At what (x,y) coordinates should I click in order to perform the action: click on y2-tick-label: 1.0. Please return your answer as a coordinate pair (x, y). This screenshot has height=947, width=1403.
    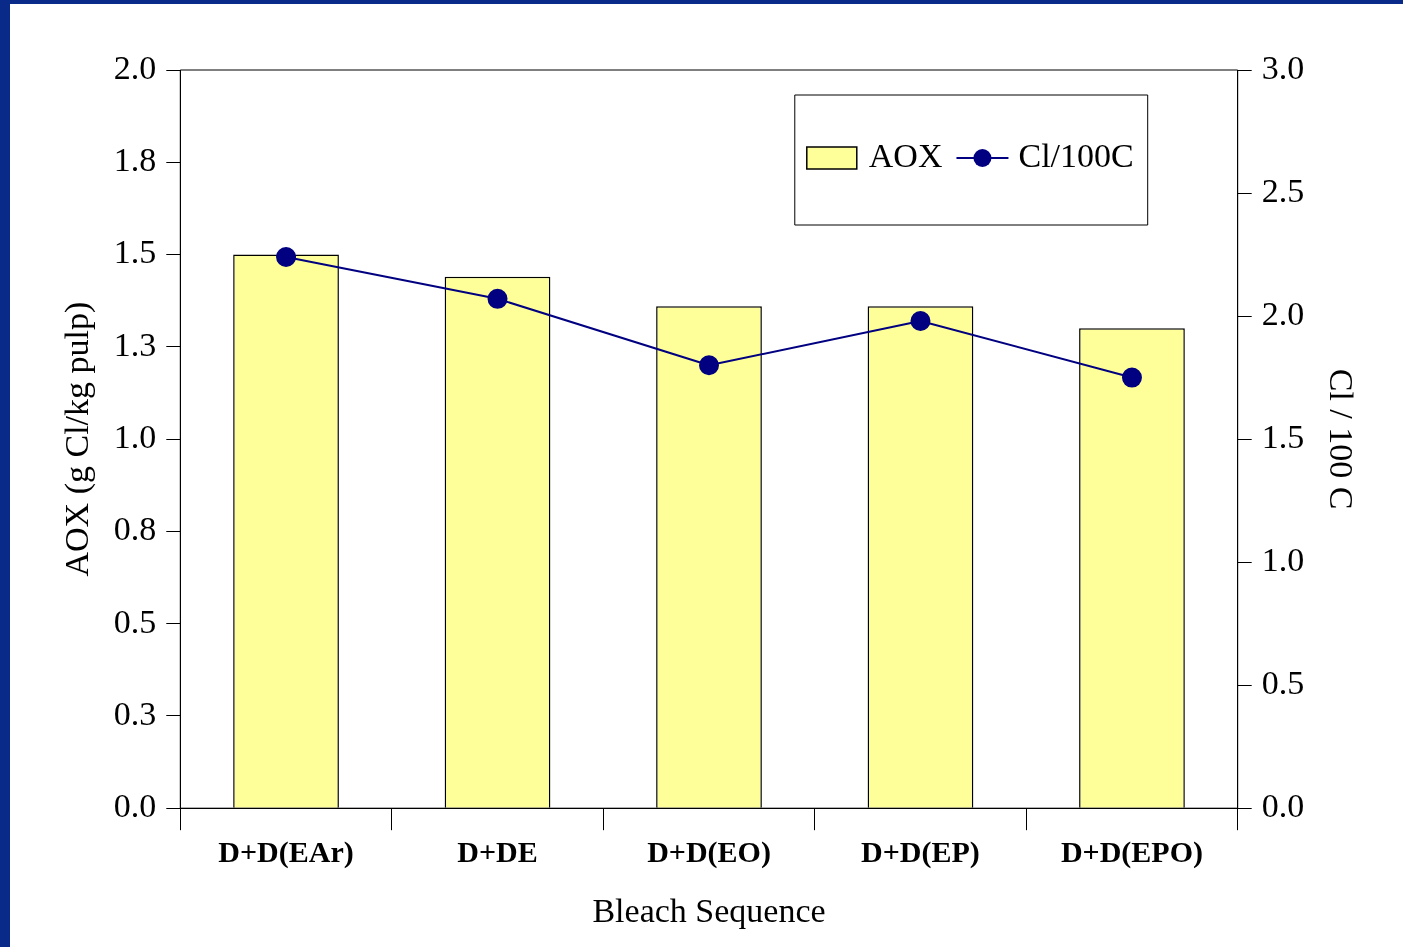
    Looking at the image, I should click on (1283, 560).